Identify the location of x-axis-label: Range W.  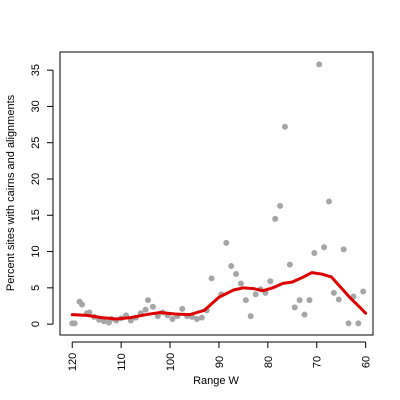
(216, 381).